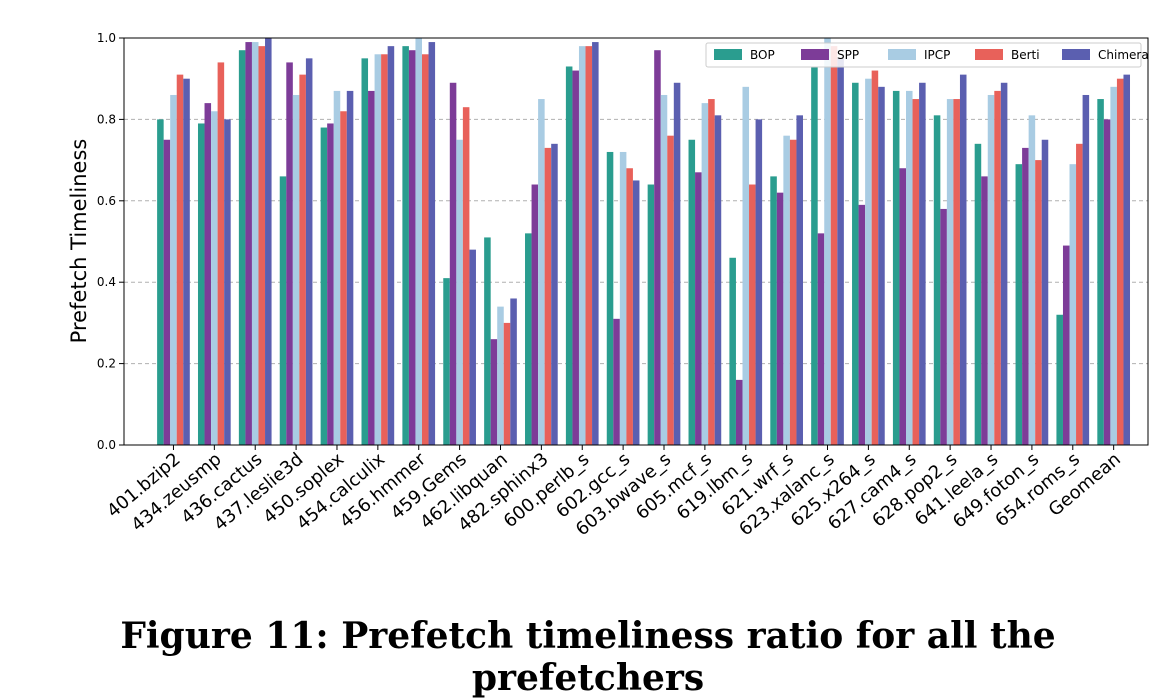  Describe the element at coordinates (106, 282) in the screenshot. I see `y-tick-label: 0.4` at that location.